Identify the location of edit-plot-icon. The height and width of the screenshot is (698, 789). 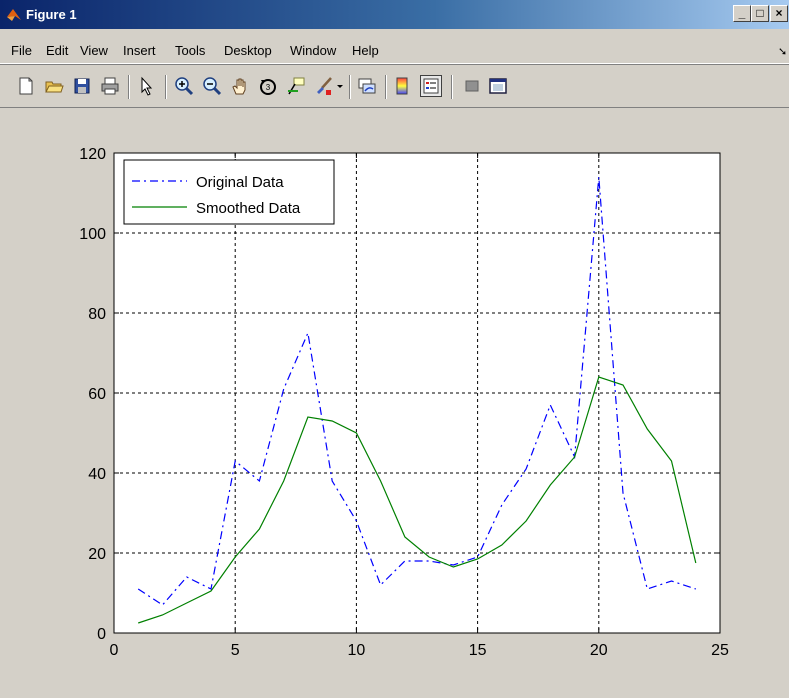
(147, 86).